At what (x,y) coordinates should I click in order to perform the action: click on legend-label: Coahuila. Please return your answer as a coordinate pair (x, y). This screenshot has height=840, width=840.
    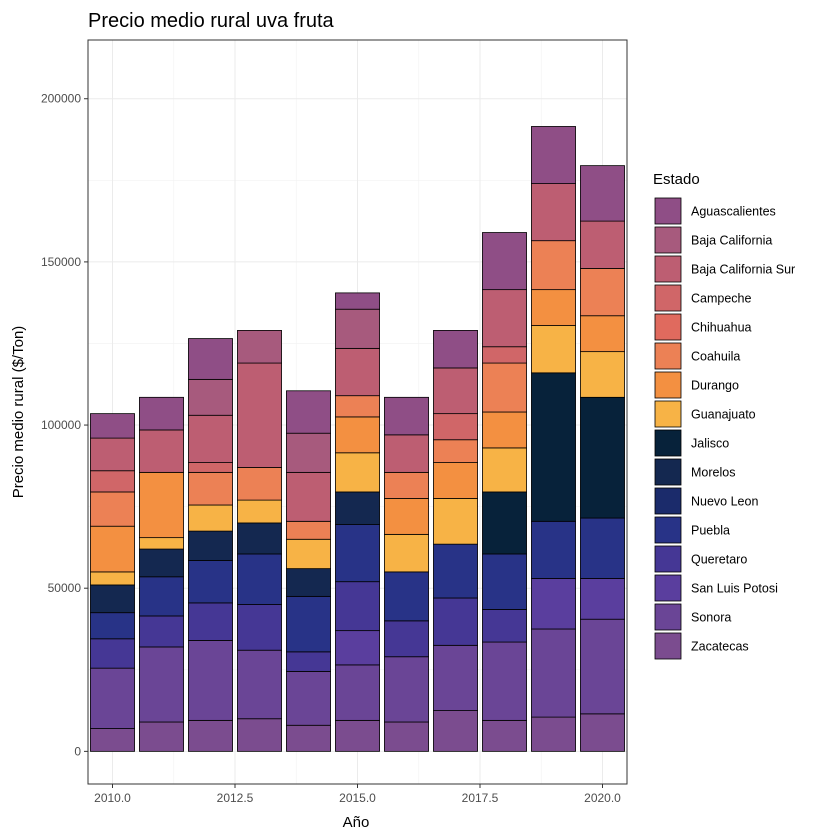
    Looking at the image, I should click on (715, 357).